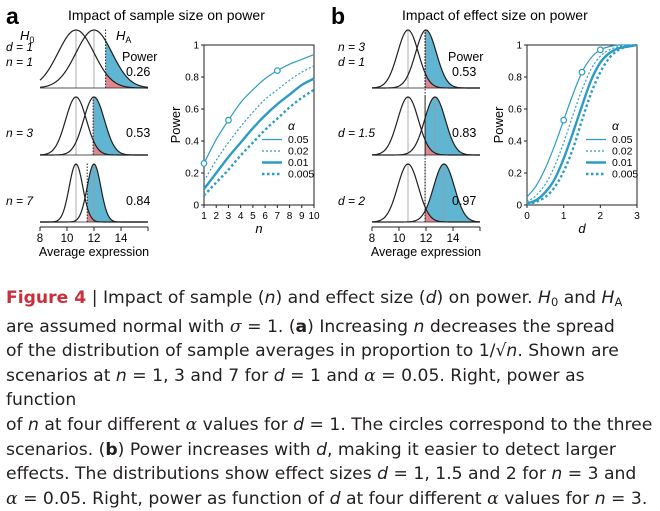 The width and height of the screenshot is (660, 511). I want to click on panel-a-plot-legend-label: 0.05, so click(298, 140).